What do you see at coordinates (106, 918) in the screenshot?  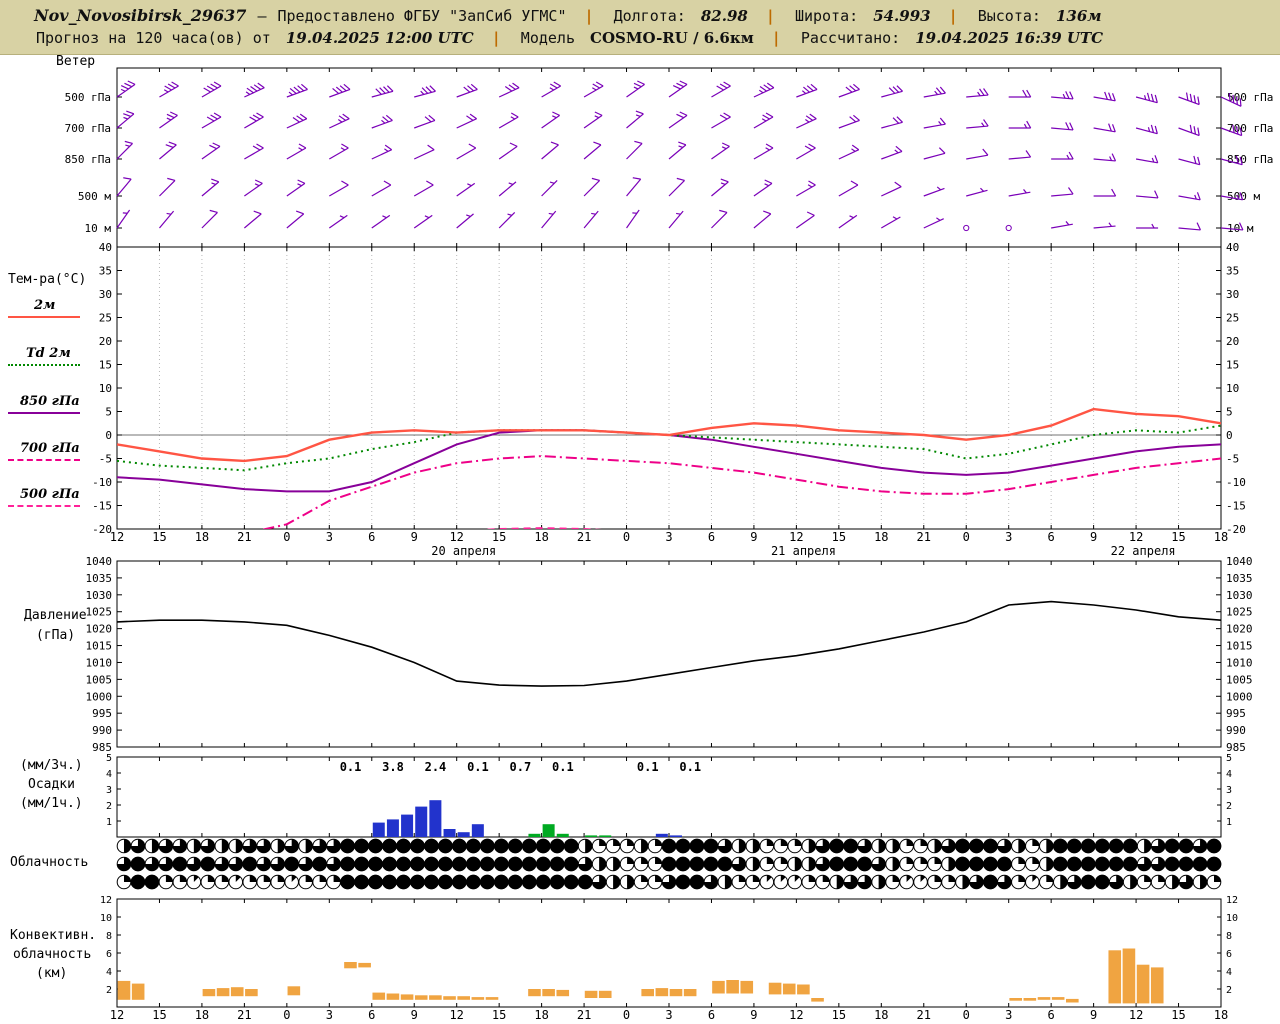 I see `svg-text: 10` at bounding box center [106, 918].